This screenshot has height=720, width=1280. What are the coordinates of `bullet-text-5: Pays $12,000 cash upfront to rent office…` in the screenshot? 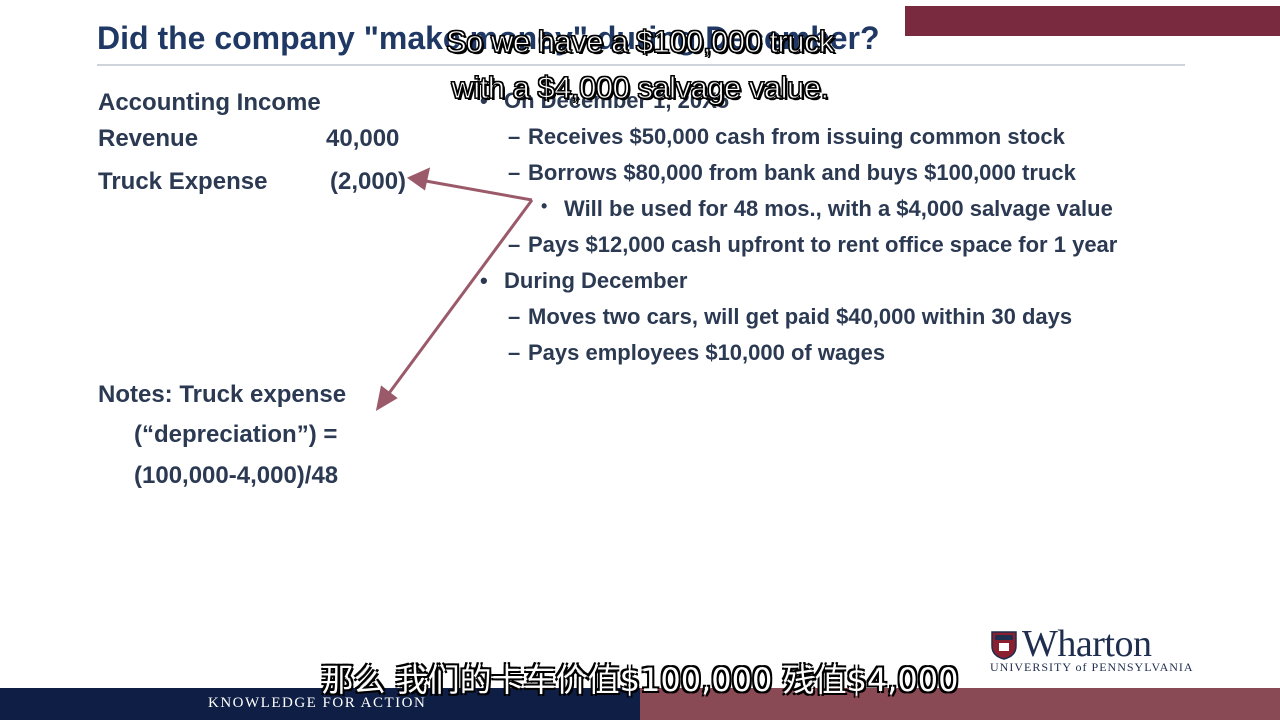 It's located at (823, 244).